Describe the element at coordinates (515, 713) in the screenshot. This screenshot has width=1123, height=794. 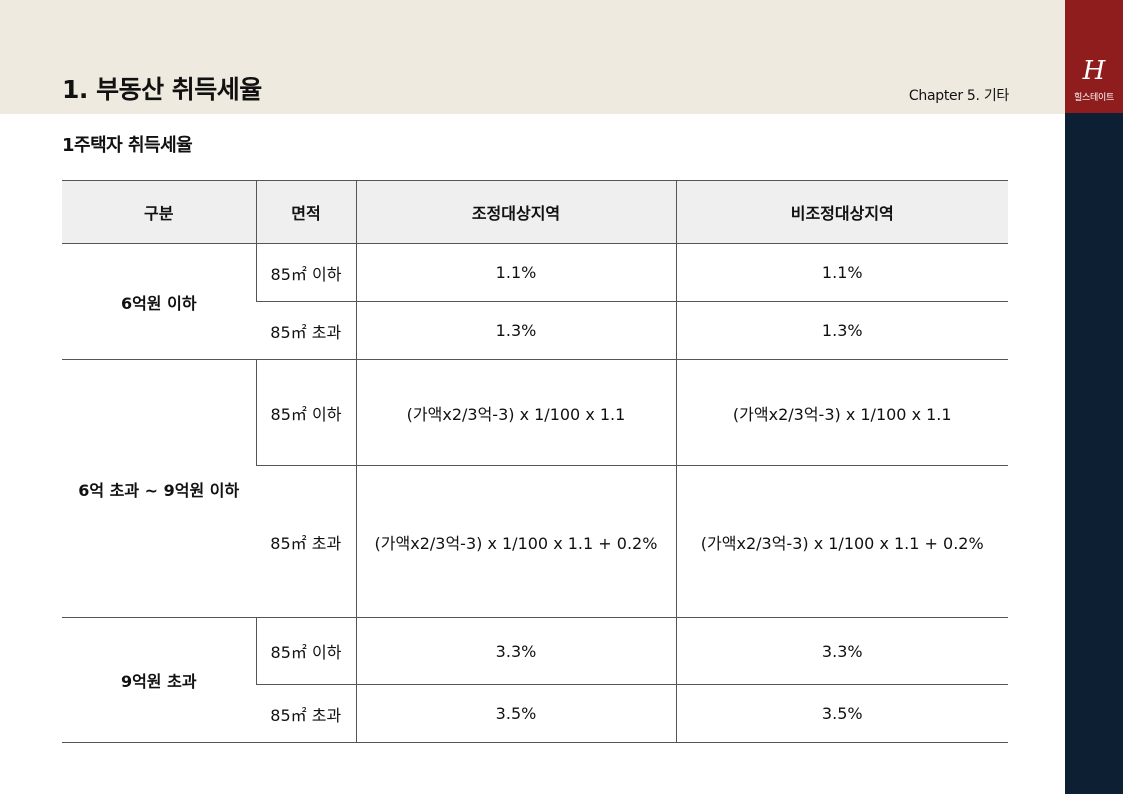
I see `adjusted-rate-cell: 3.5%` at that location.